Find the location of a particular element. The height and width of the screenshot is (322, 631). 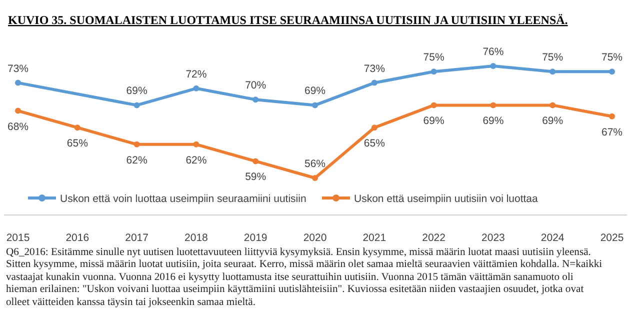

x-tick-label: 2023 is located at coordinates (494, 238).